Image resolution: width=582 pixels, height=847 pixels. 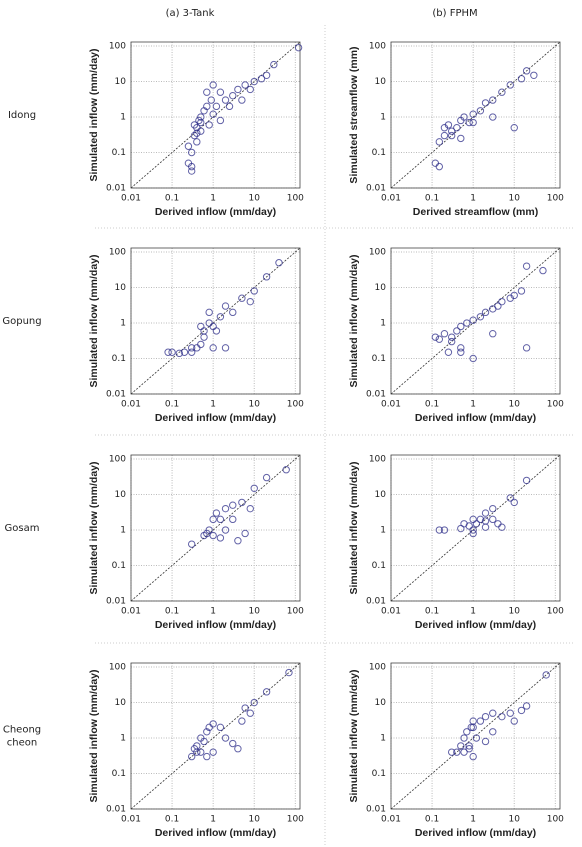 I want to click on row-label: Gosam, so click(x=22, y=528).